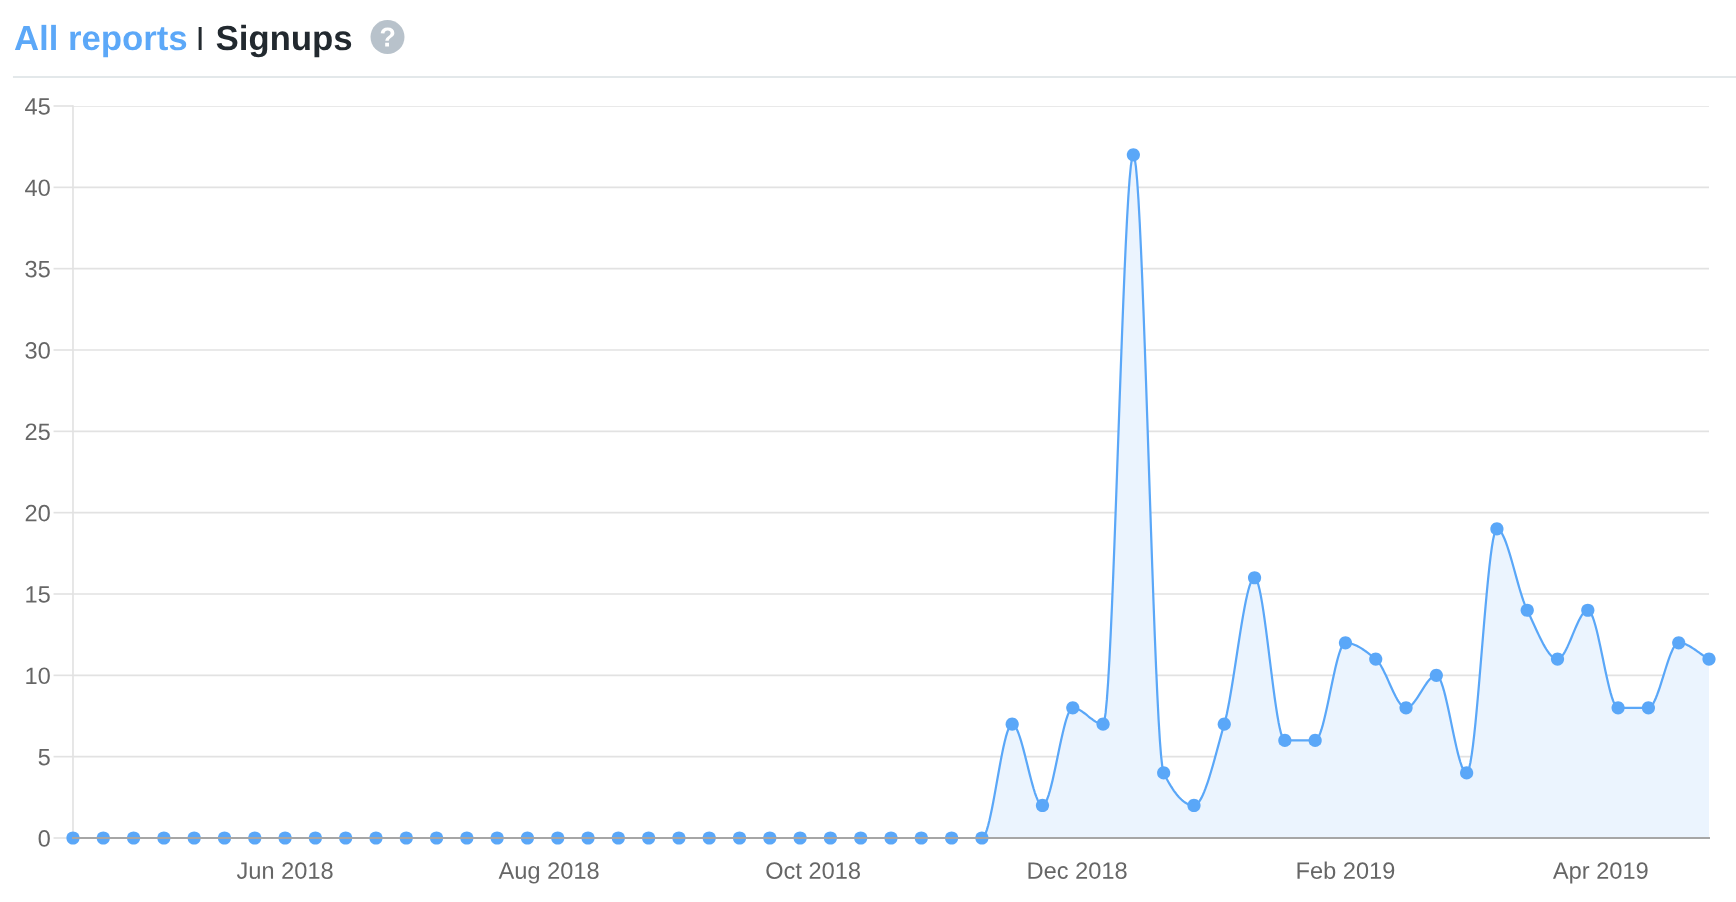  I want to click on y-tick-label: 0, so click(44, 838).